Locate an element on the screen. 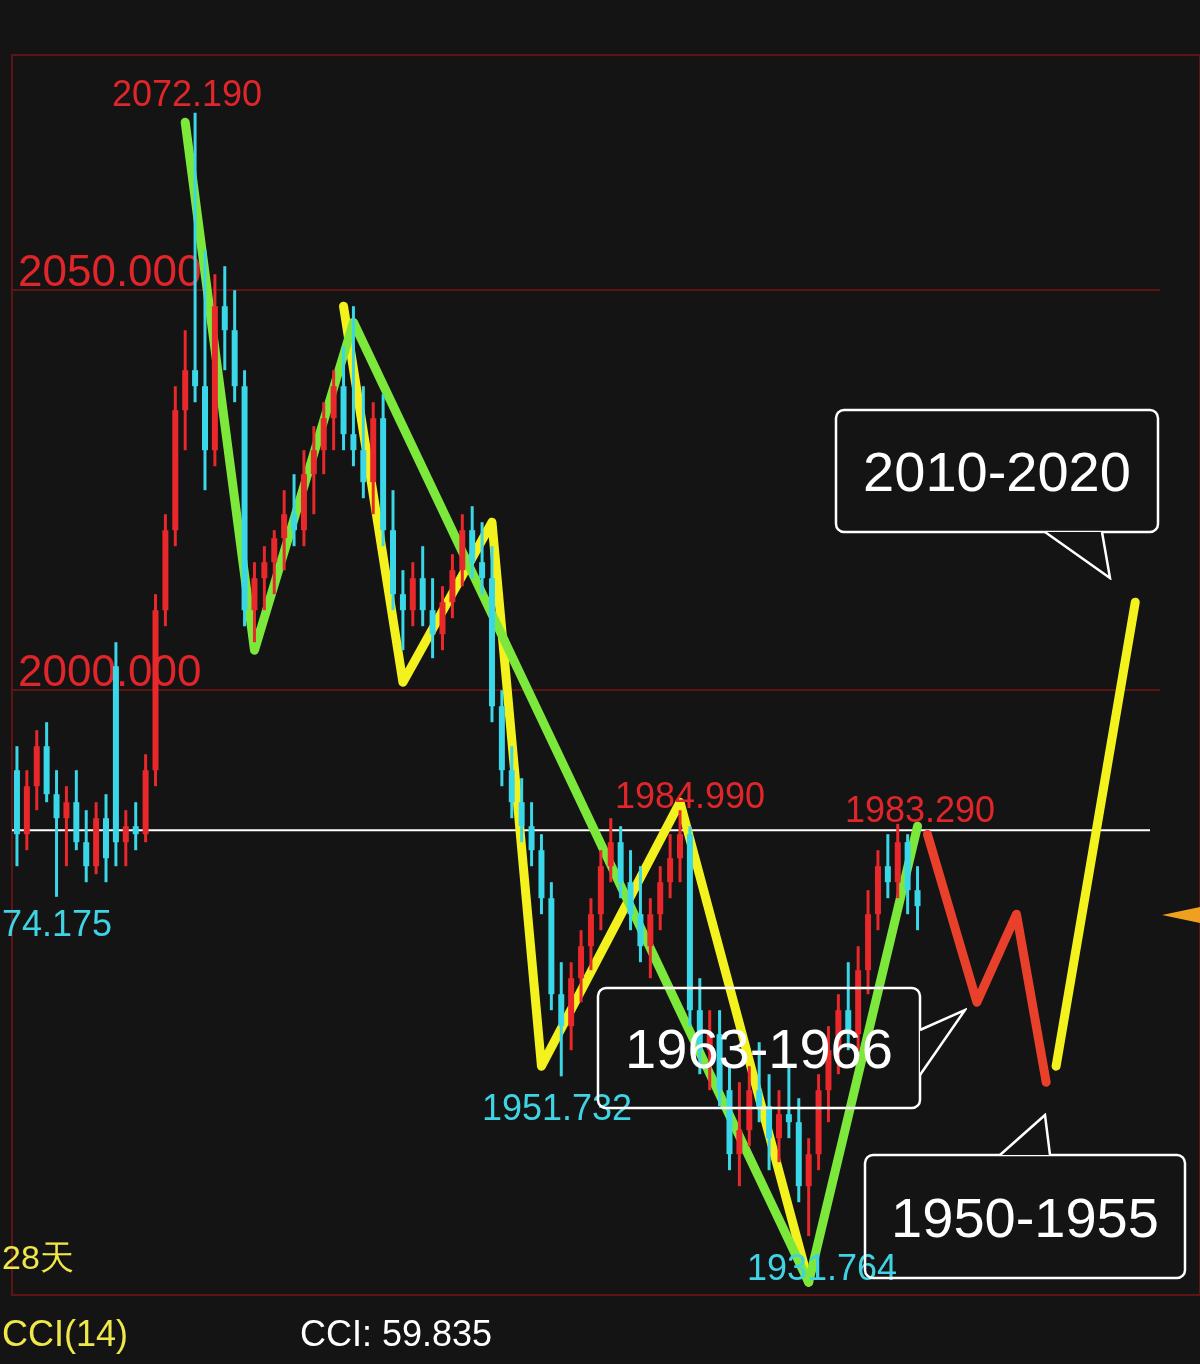 Image resolution: width=1200 pixels, height=1364 pixels. text: CCI: 59.835 is located at coordinates (396, 1333).